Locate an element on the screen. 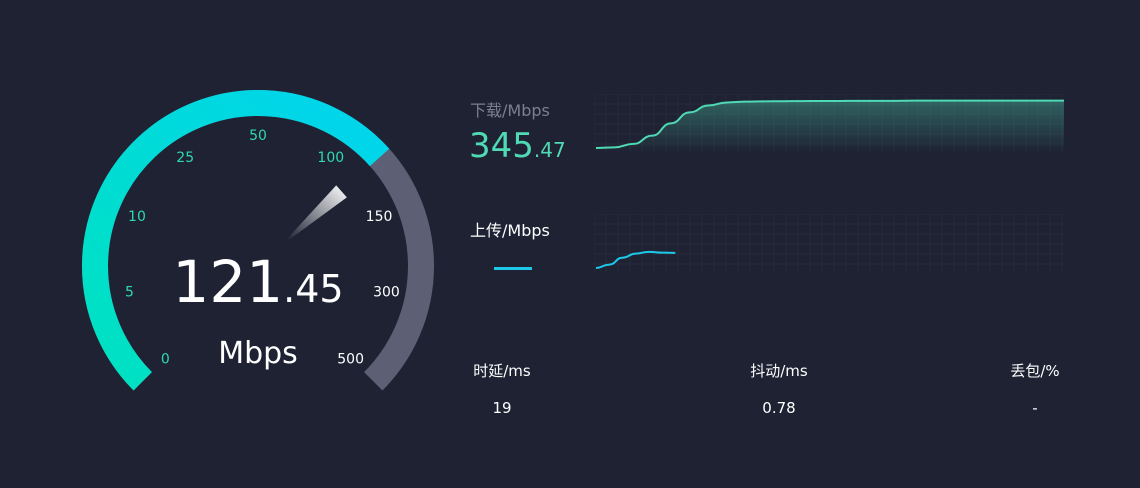 The image size is (1140, 488). speed-unit: Mbps is located at coordinates (258, 353).